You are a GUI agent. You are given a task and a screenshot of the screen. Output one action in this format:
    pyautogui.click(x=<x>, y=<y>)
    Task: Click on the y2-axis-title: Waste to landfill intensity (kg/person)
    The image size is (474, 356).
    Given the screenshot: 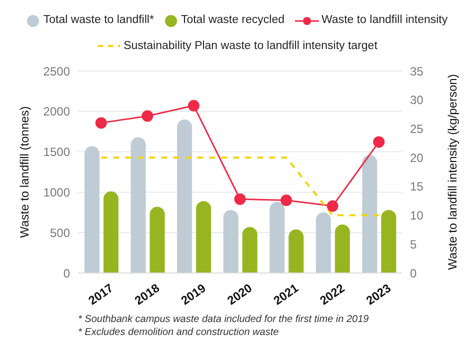 What is the action you would take?
    pyautogui.click(x=452, y=172)
    